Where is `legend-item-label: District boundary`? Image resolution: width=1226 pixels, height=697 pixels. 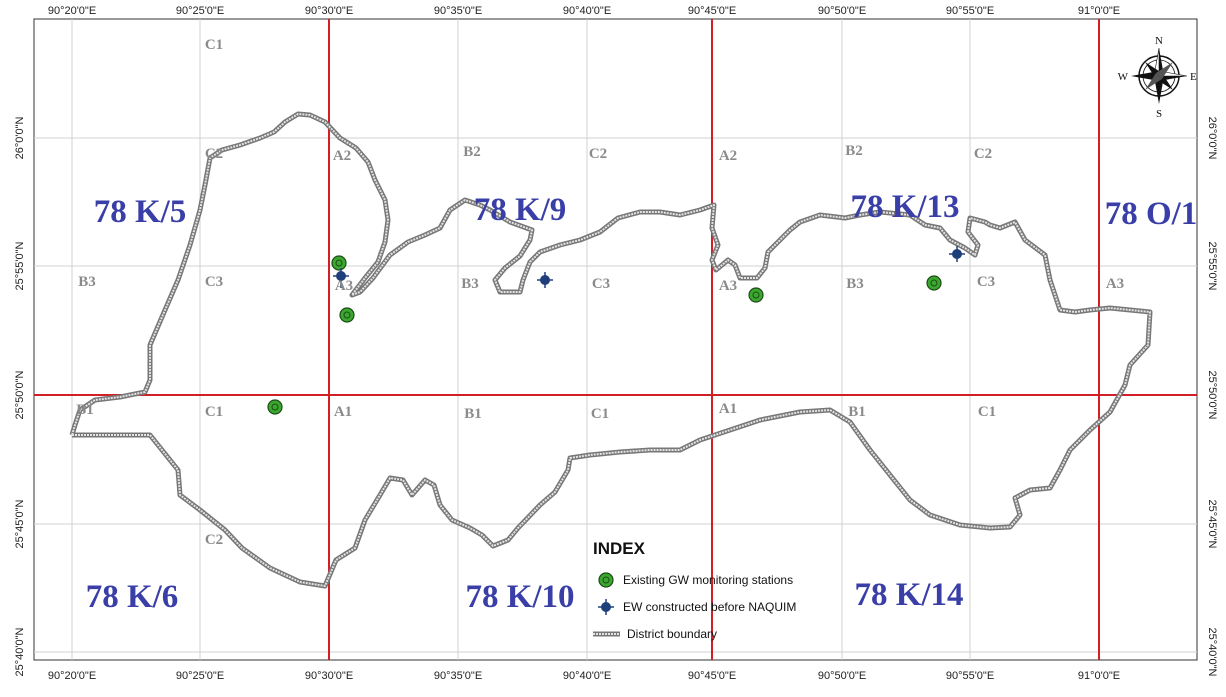 legend-item-label: District boundary is located at coordinates (672, 634).